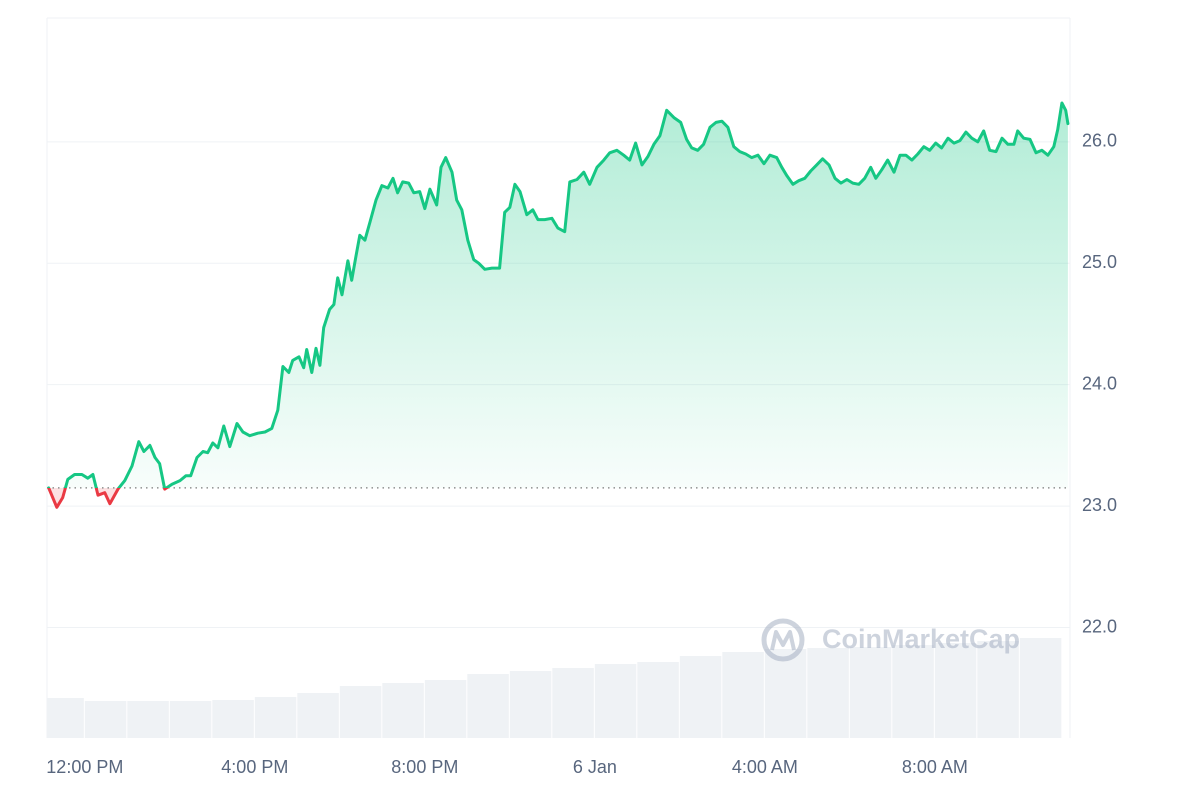 This screenshot has height=800, width=1200. What do you see at coordinates (1099, 383) in the screenshot?
I see `y-tick-label: 24.0` at bounding box center [1099, 383].